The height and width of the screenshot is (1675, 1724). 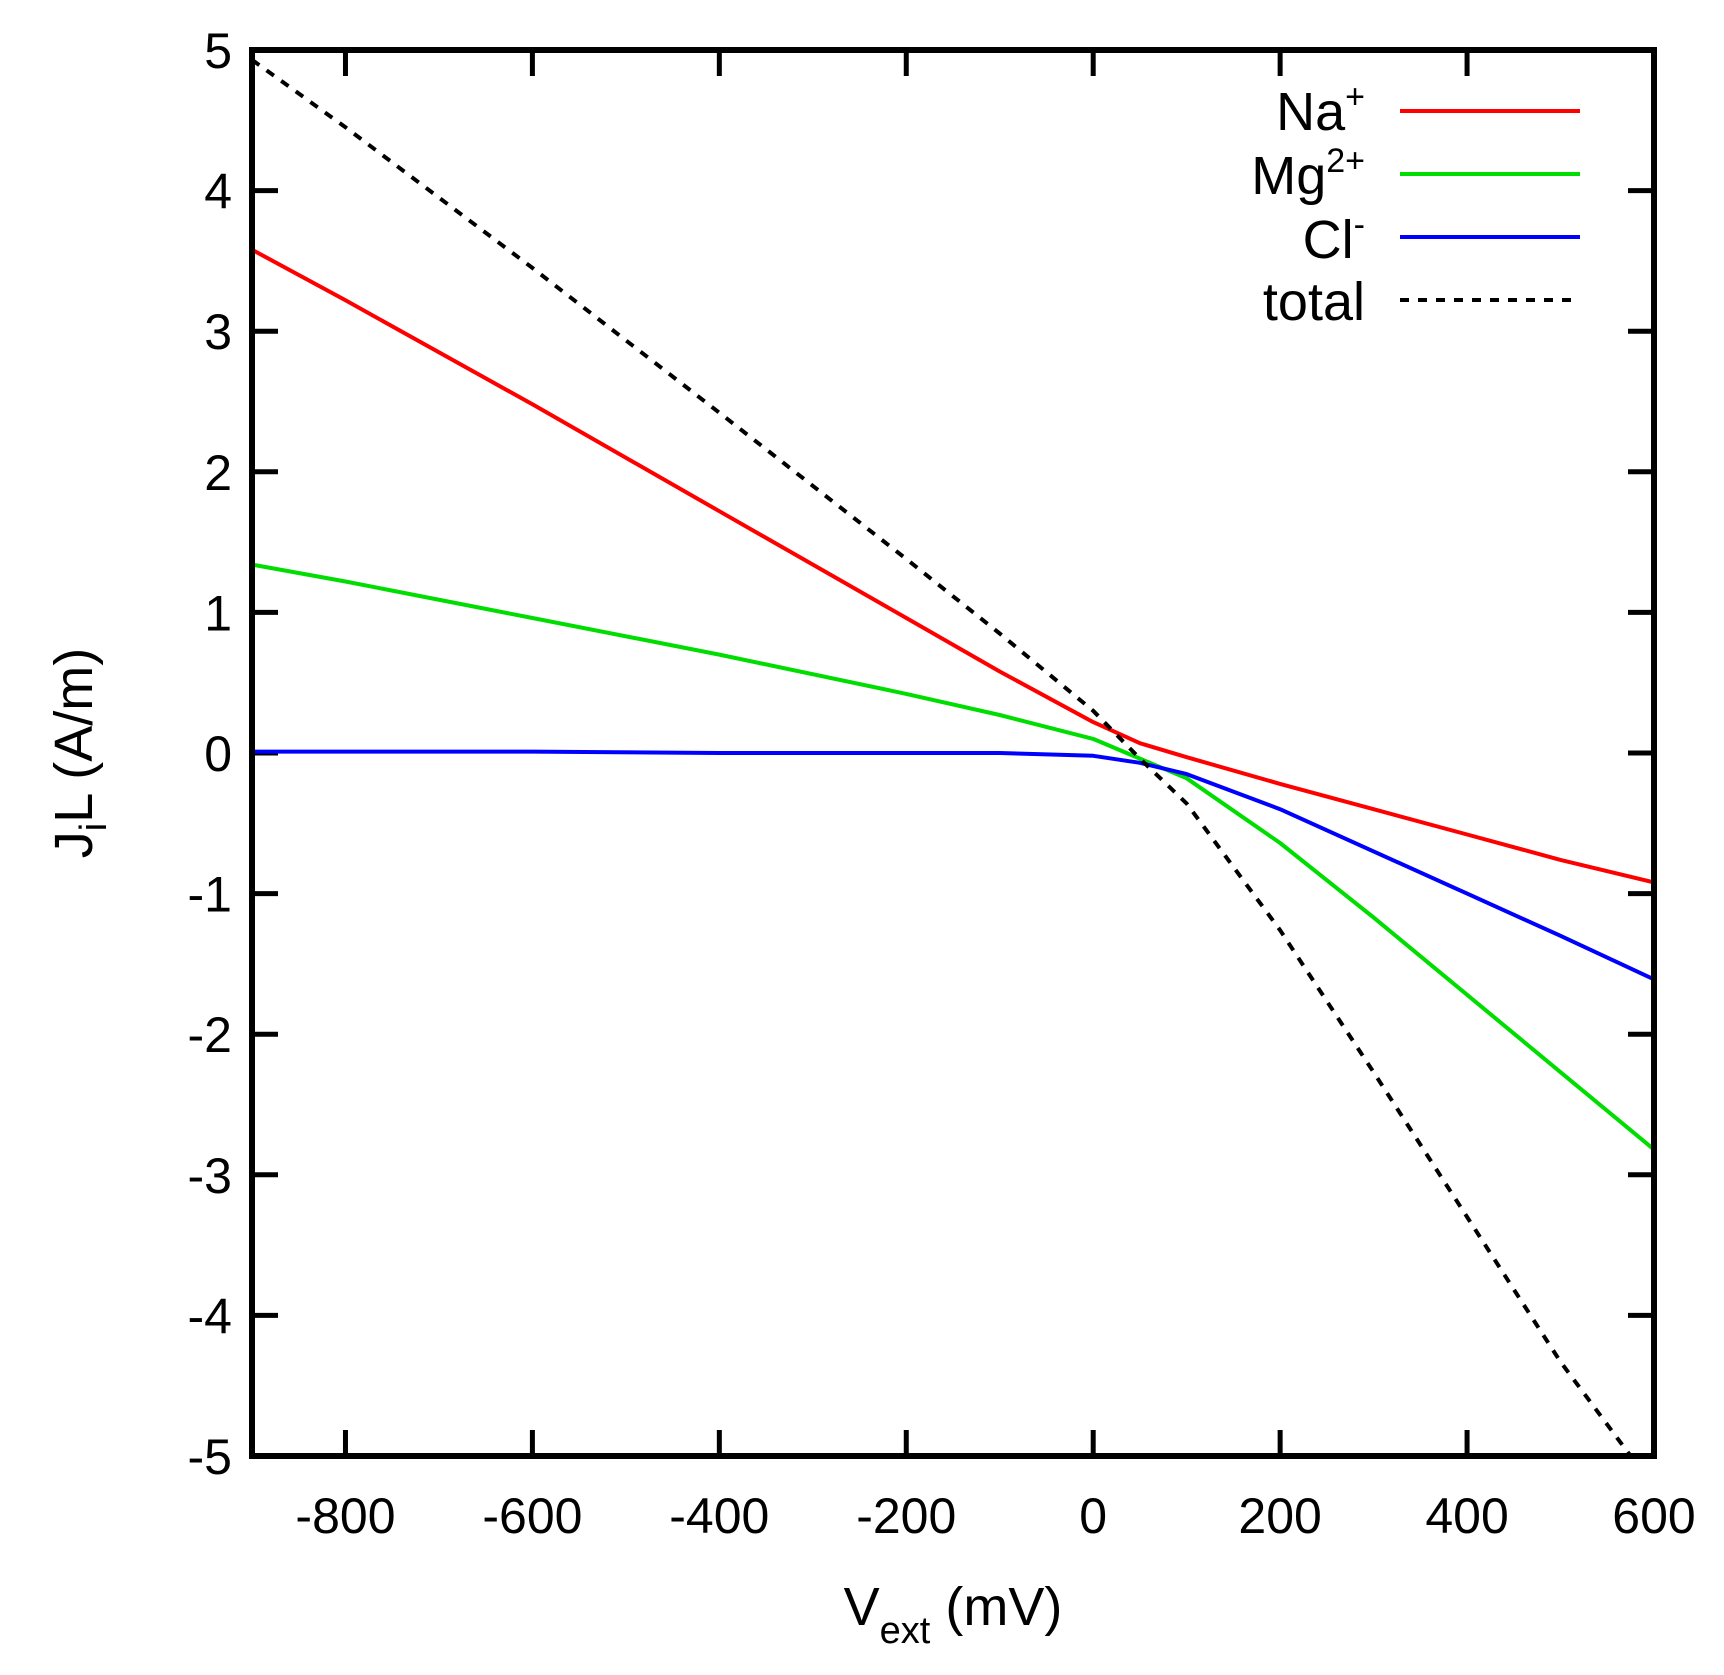 I want to click on y-axis-title-sub: i, so click(x=94, y=827).